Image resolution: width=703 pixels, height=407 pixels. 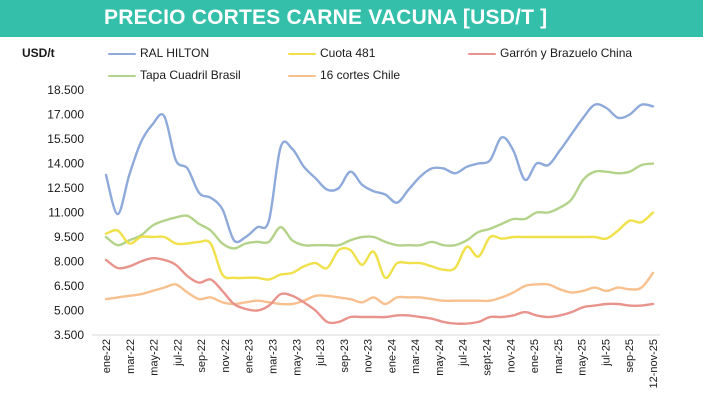 I want to click on x-tick-label: mar-24, so click(x=416, y=356).